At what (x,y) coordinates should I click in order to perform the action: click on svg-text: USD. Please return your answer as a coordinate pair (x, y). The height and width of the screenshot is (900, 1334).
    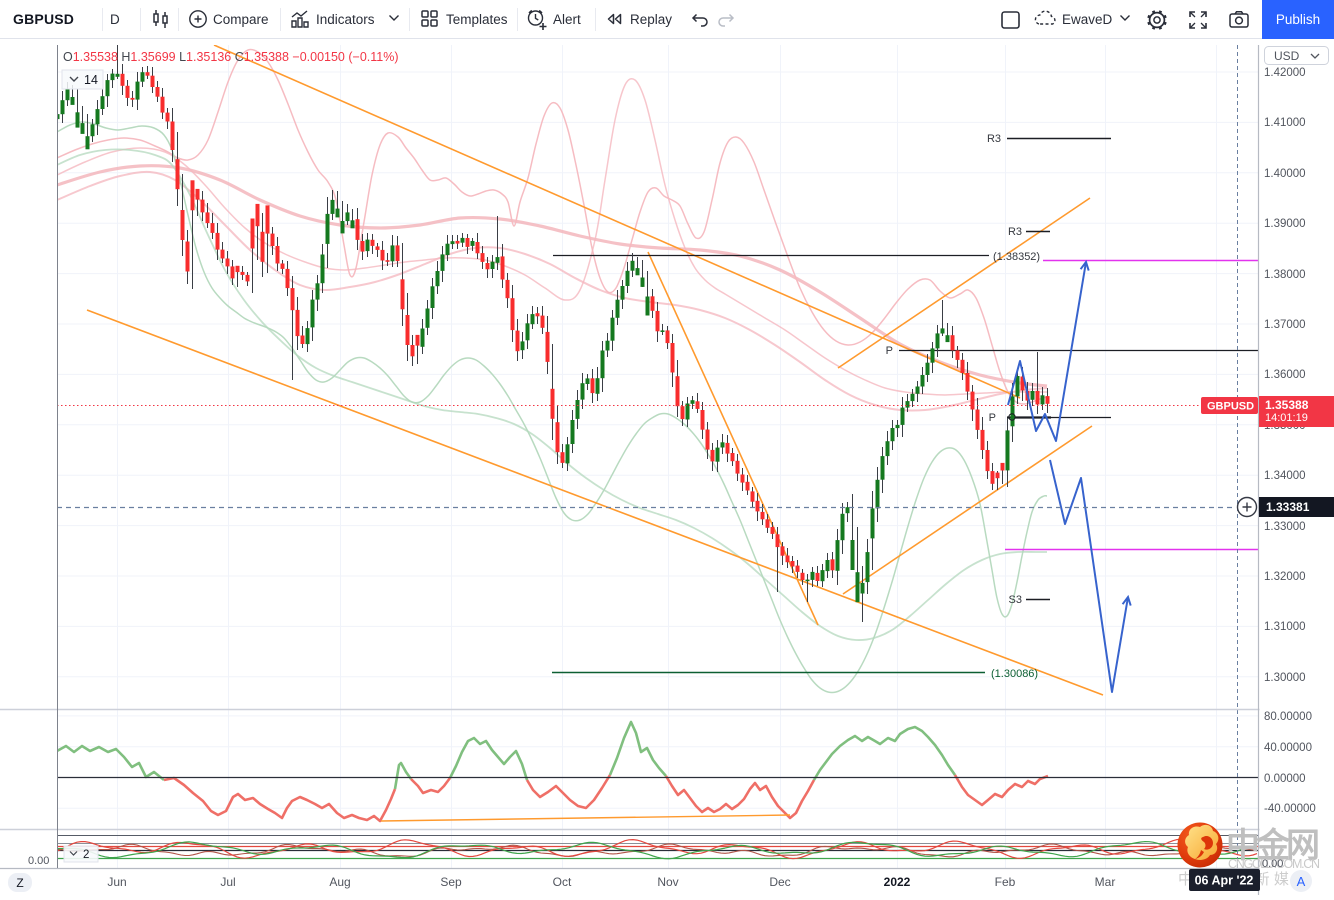
    Looking at the image, I should click on (1287, 56).